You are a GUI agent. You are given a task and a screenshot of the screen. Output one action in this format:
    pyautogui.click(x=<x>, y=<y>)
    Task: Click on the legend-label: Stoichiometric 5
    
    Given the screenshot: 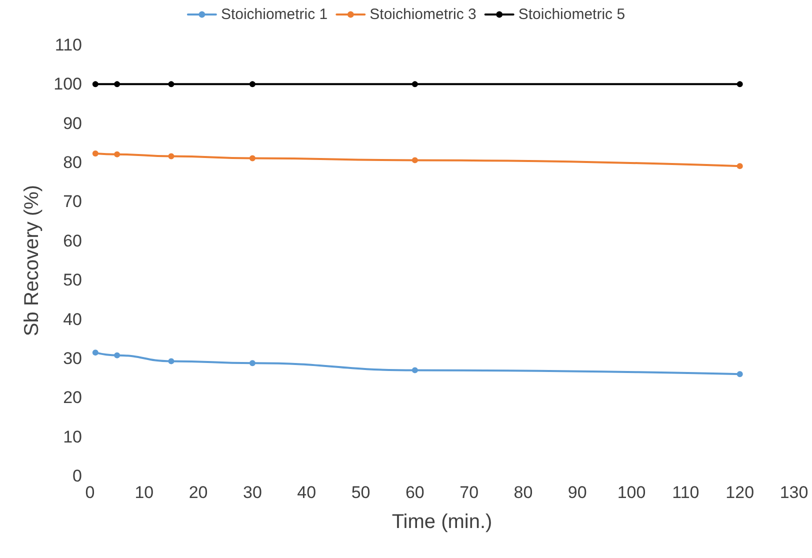 What is the action you would take?
    pyautogui.click(x=572, y=14)
    